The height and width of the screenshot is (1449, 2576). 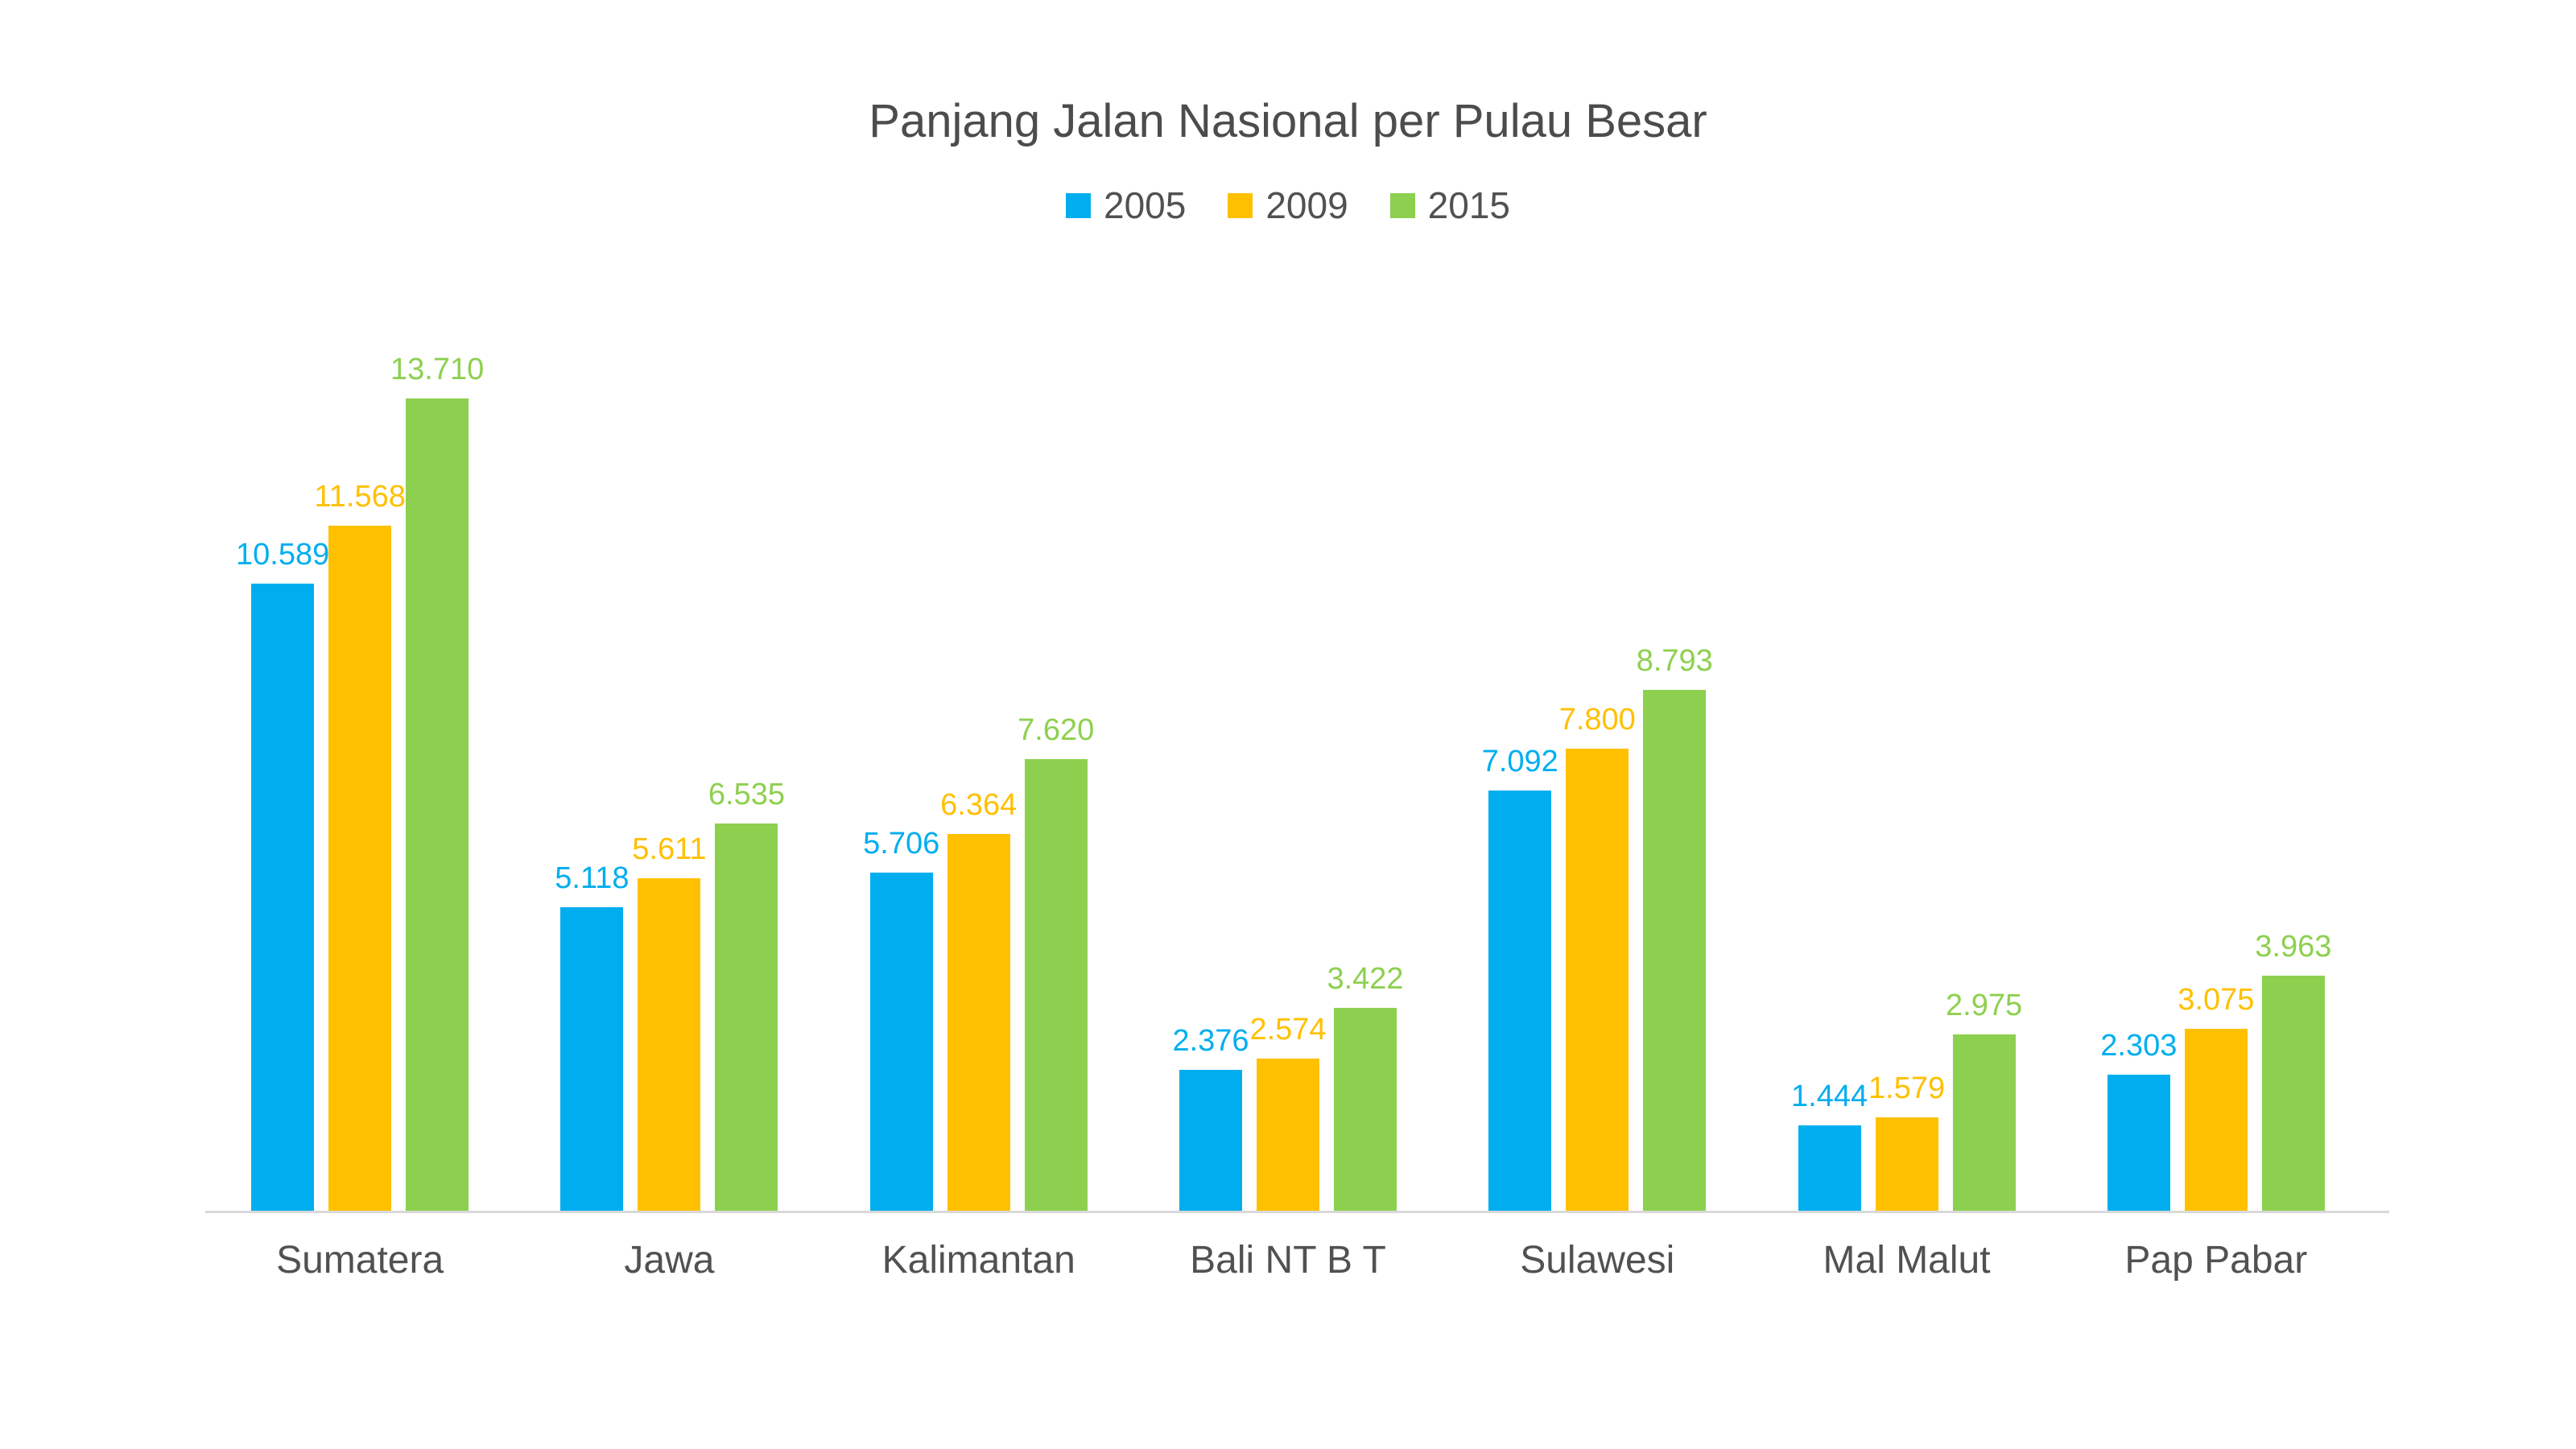 I want to click on category-label-bali-nt-b-t: Bali NT B T, so click(x=1288, y=1260).